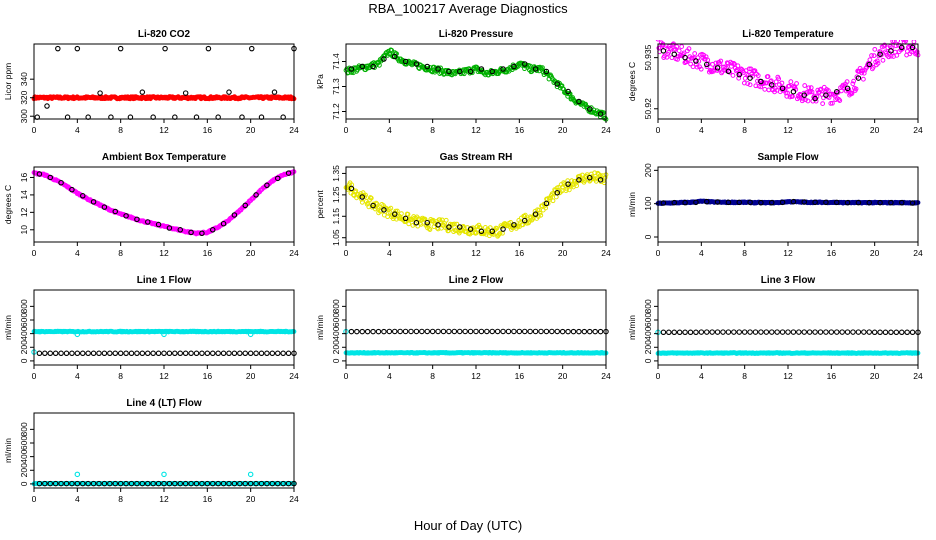  I want to click on x-tick-label: 4, so click(77, 130).